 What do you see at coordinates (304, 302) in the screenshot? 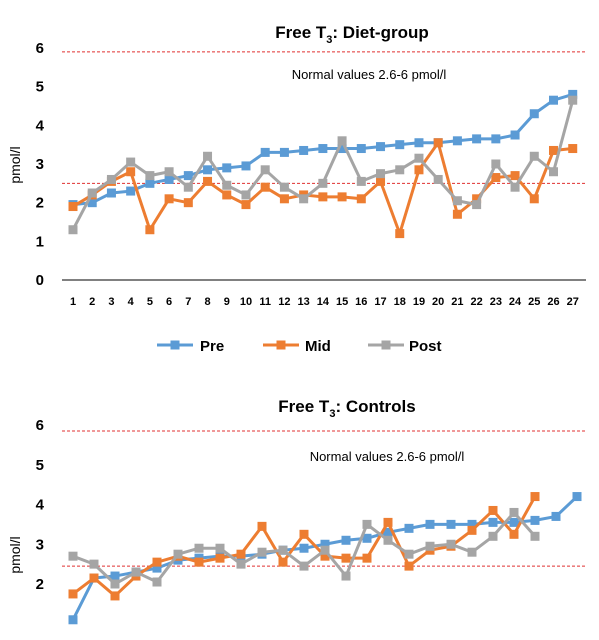
I see `chart1-x-tick-label: 13` at bounding box center [304, 302].